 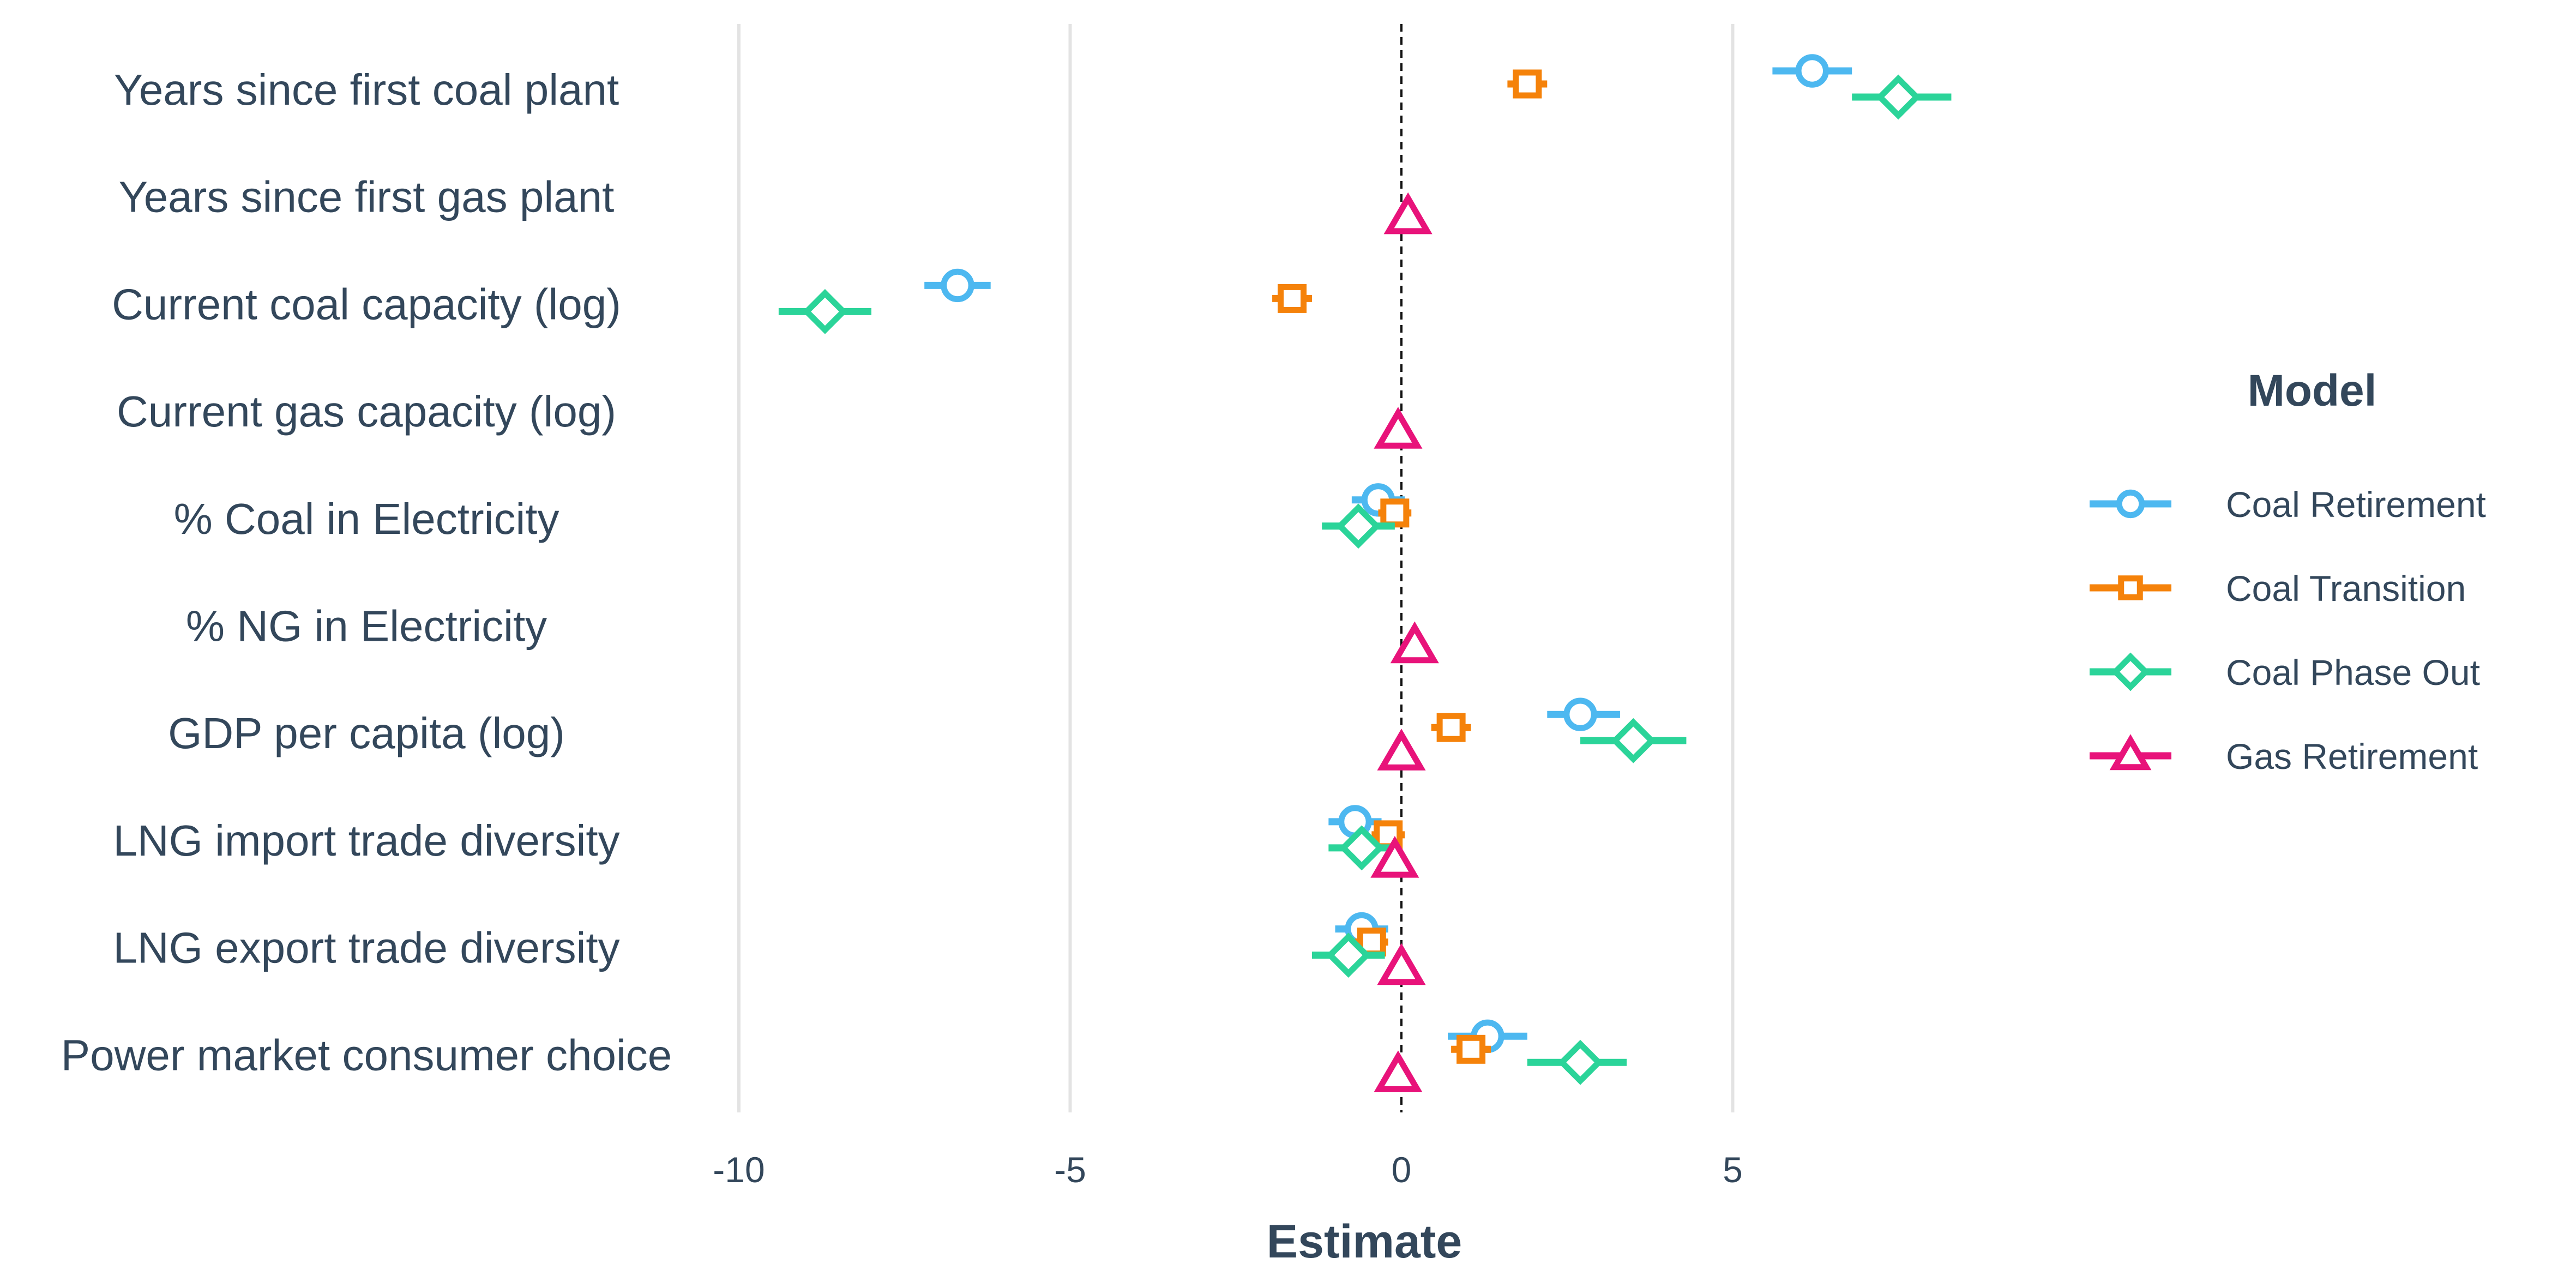 I want to click on legend-item-coal-retirement: Coal Retirement, so click(x=2288, y=504).